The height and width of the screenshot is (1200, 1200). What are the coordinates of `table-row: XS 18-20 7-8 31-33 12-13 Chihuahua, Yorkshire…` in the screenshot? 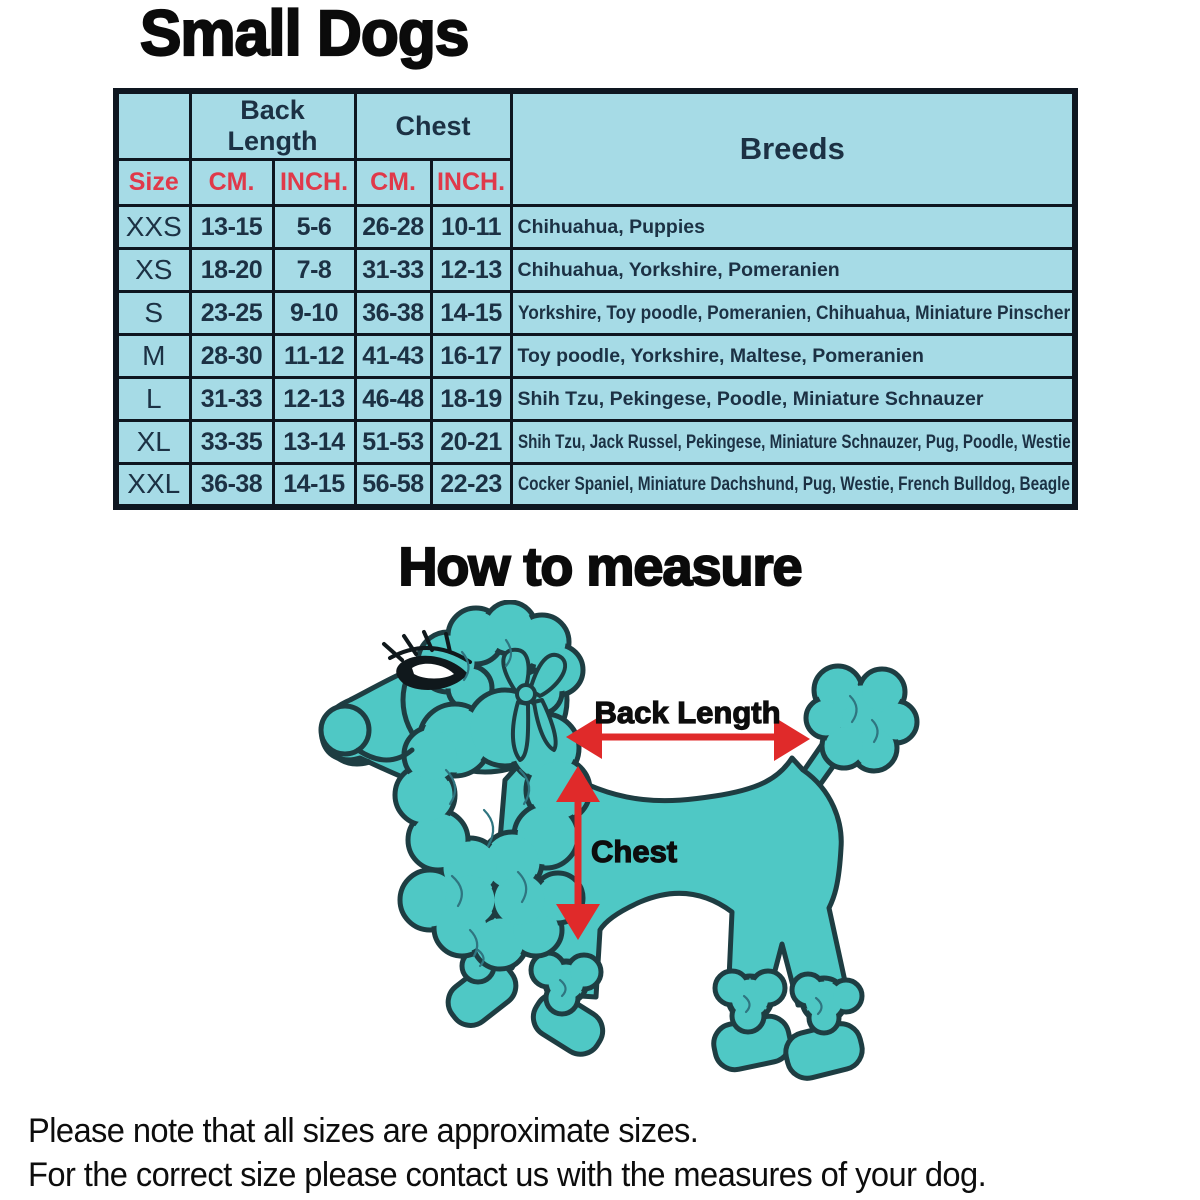 It's located at (595, 270).